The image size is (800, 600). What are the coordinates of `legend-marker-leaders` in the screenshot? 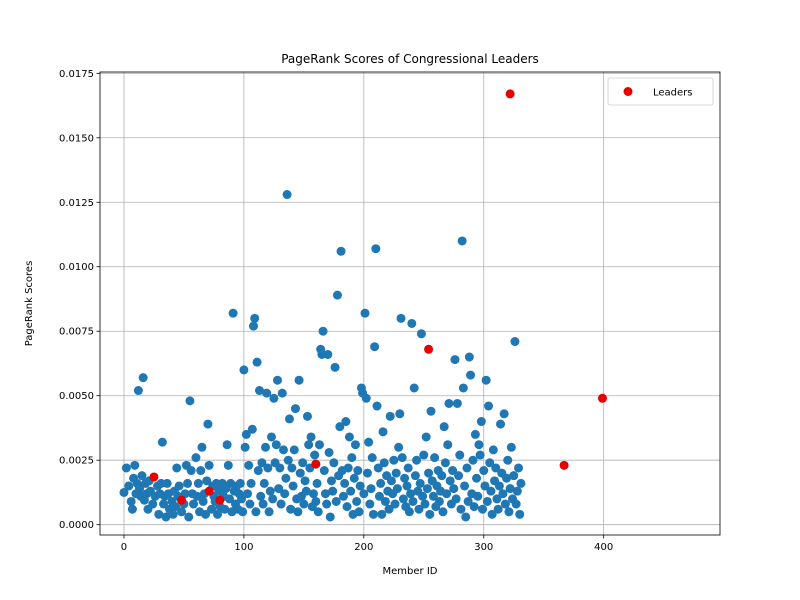 It's located at (628, 91).